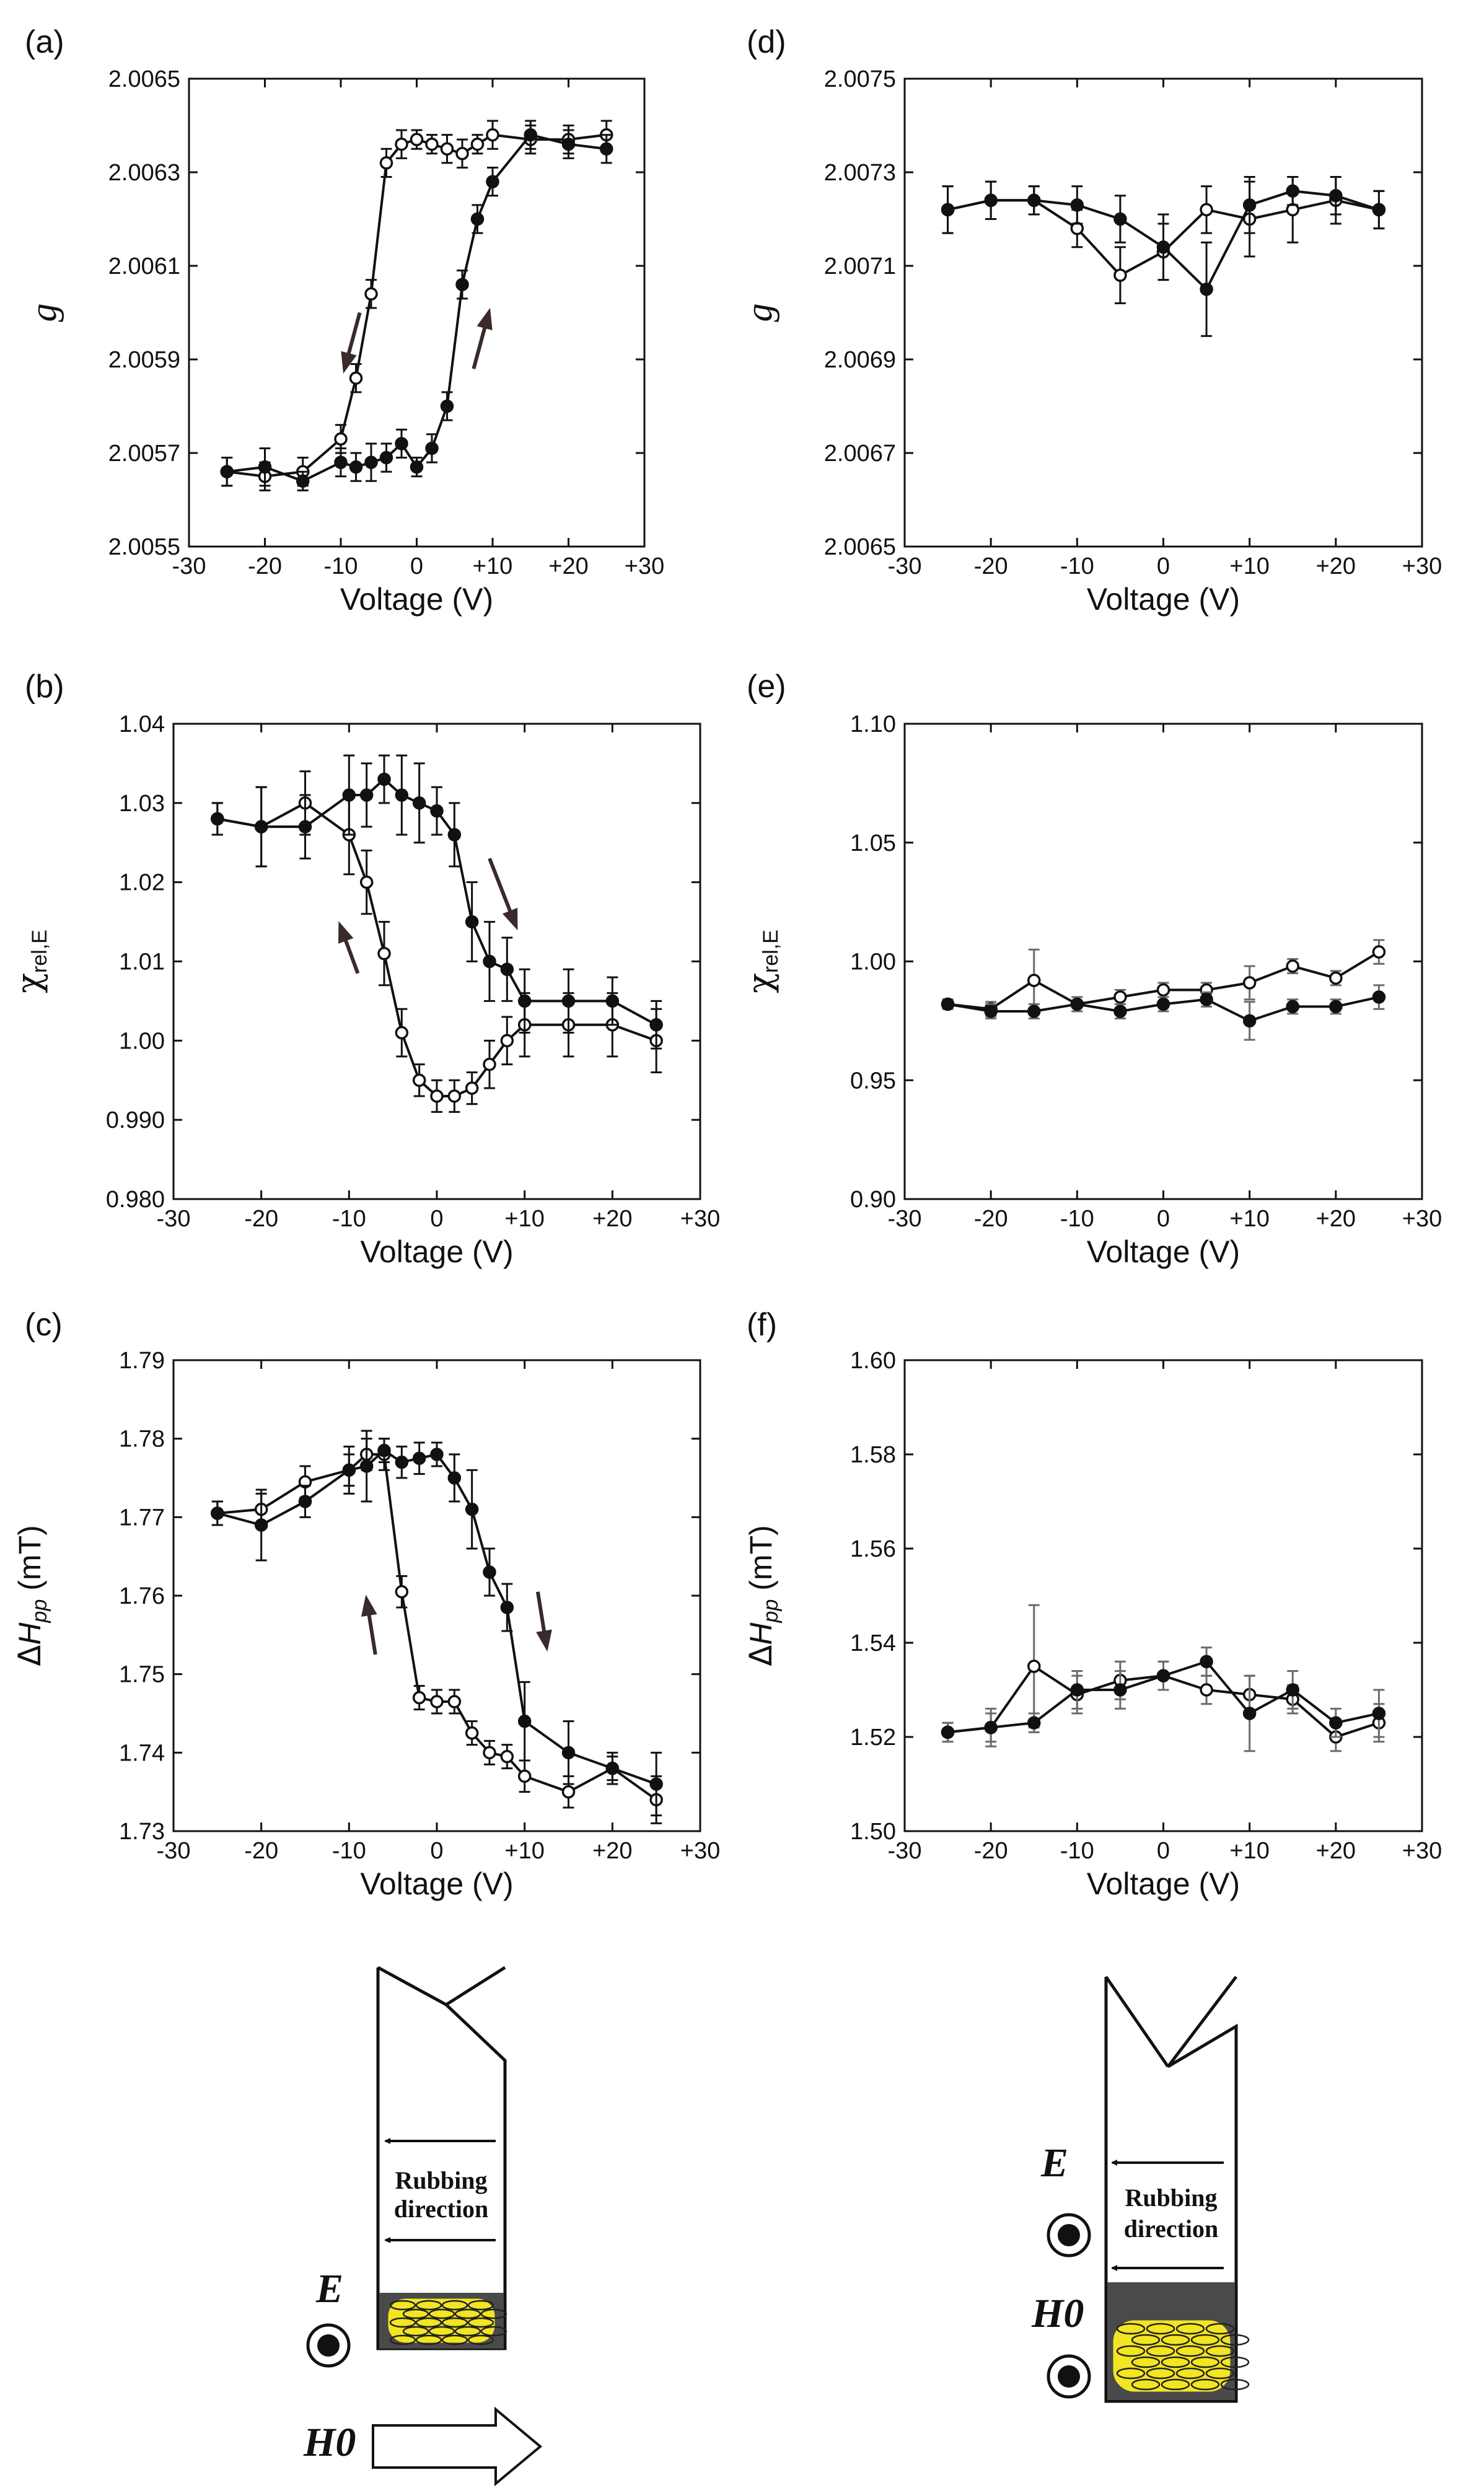 This screenshot has width=1484, height=2488. What do you see at coordinates (762, 961) in the screenshot?
I see `y-axis-label: χrel,E` at bounding box center [762, 961].